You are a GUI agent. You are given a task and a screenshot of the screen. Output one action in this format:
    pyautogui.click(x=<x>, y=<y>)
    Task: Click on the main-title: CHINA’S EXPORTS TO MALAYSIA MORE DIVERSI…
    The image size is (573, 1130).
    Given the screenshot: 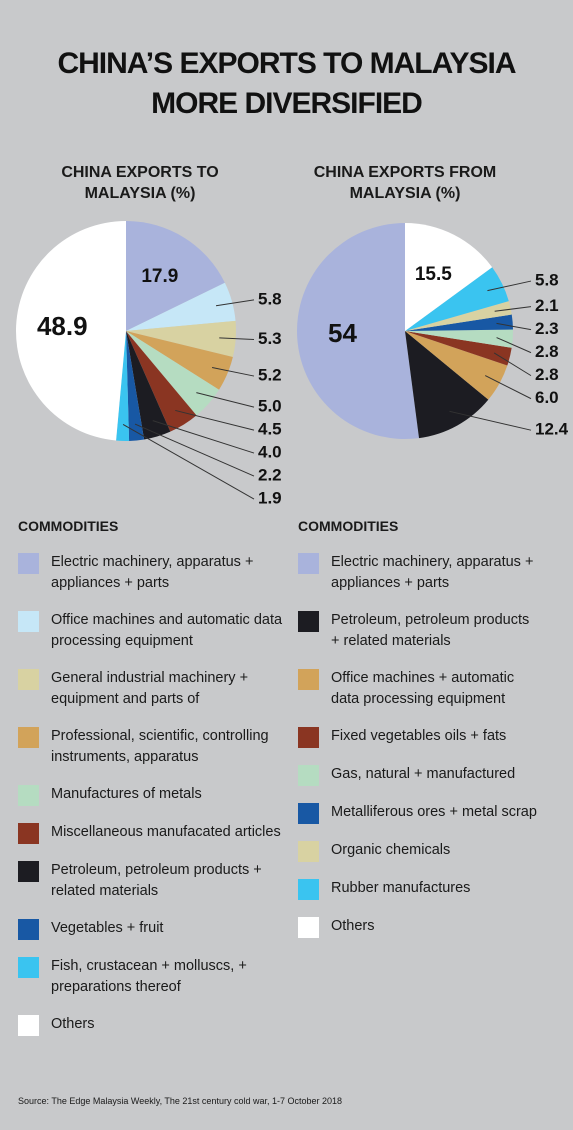 What is the action you would take?
    pyautogui.click(x=286, y=83)
    